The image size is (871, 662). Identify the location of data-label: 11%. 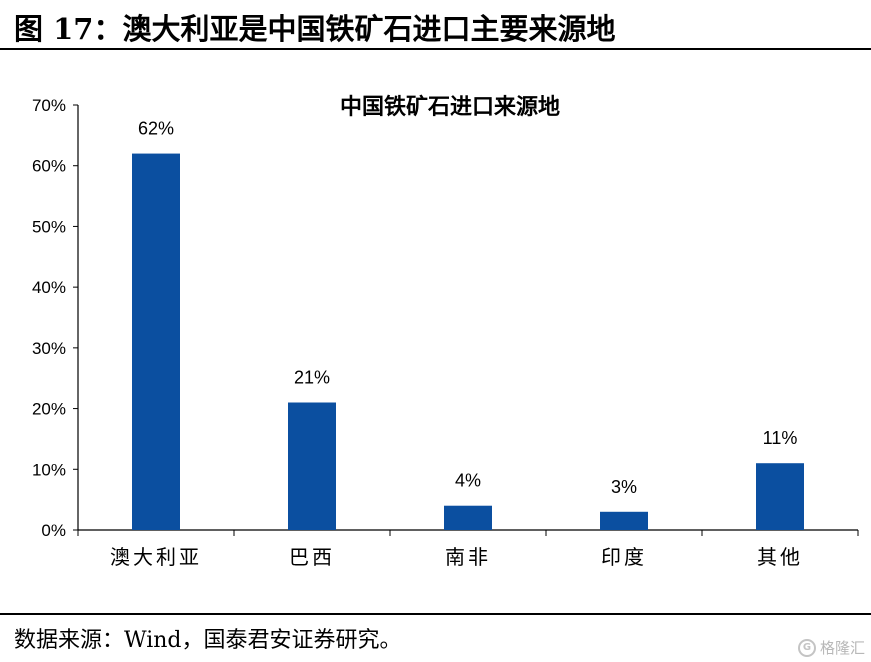
(780, 438).